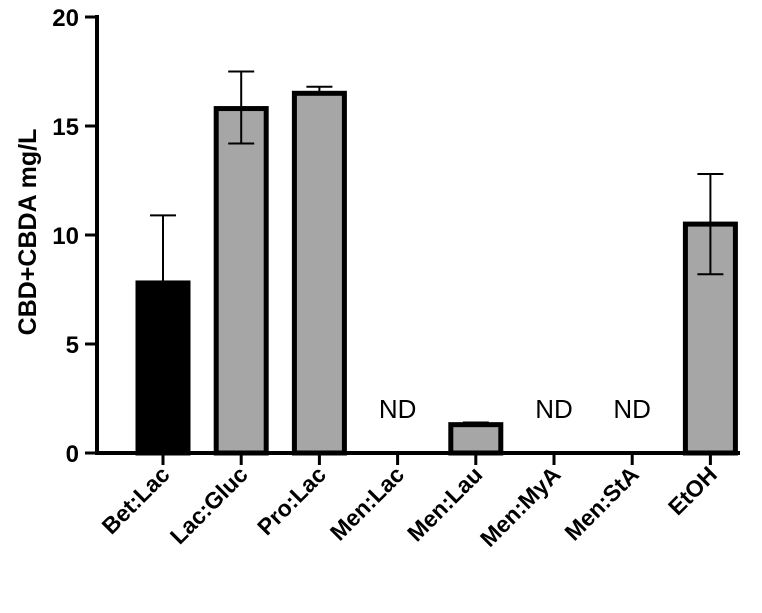  I want to click on x-tick-label: Bet:Lac, so click(135, 500).